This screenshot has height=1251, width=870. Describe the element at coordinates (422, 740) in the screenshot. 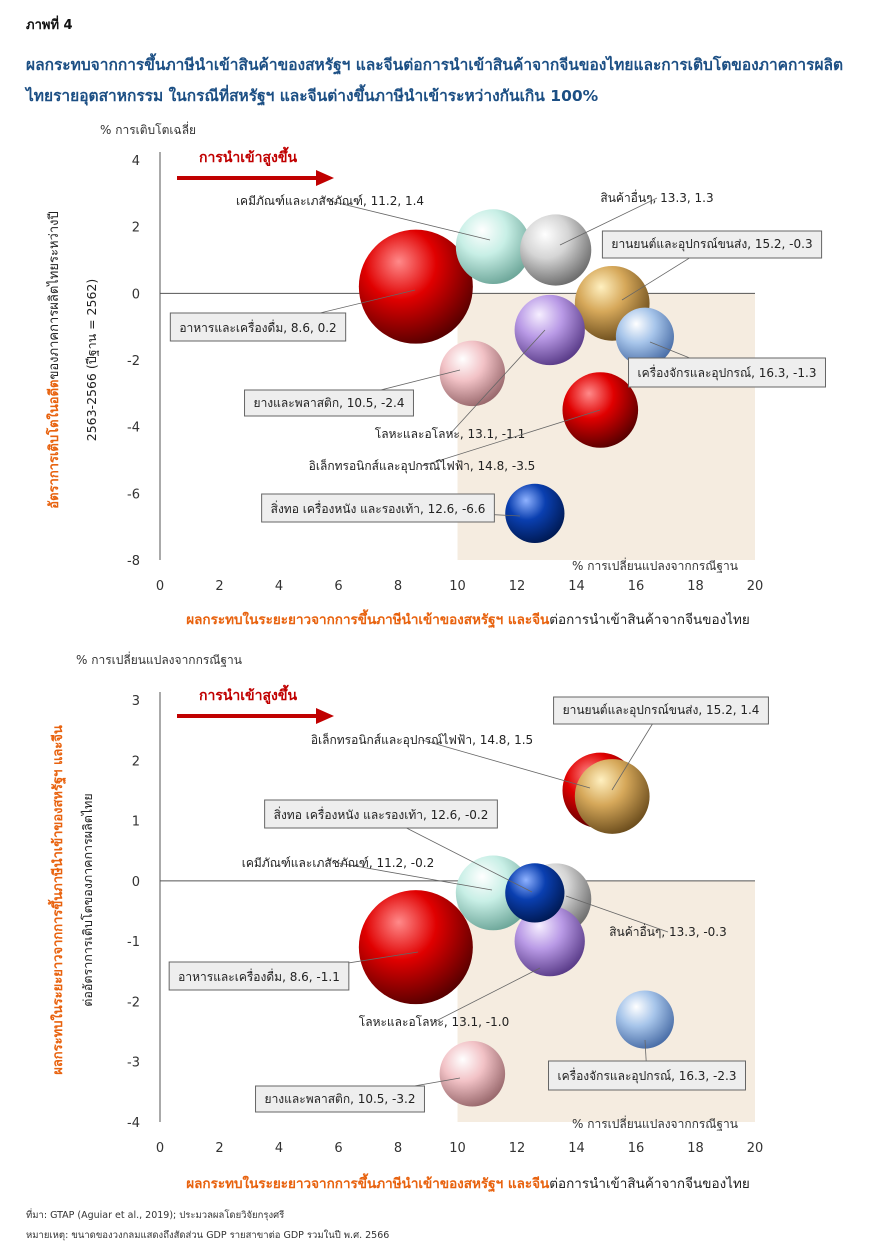

I see `data-label: อิเล็กทรอนิกส์และอุปกรณ์ไฟฟ้า, 14.8, 1.5` at that location.